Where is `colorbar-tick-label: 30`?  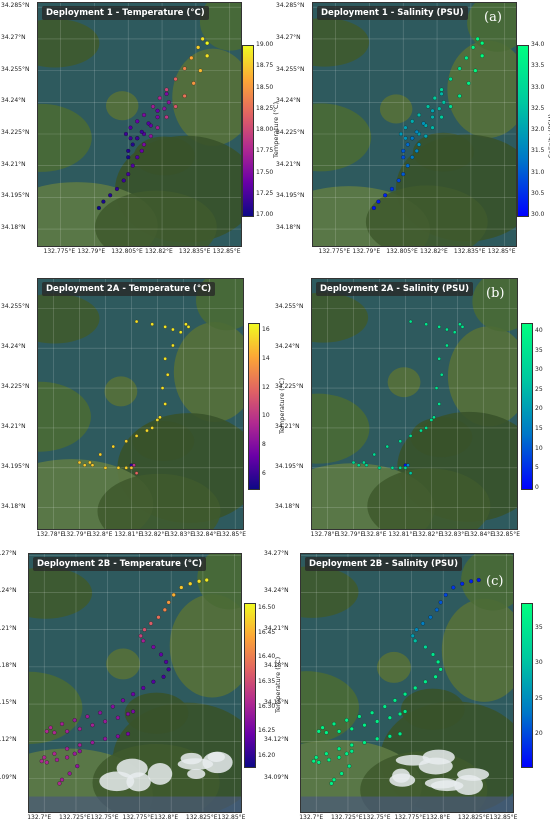 colorbar-tick-label: 30 is located at coordinates (539, 663).